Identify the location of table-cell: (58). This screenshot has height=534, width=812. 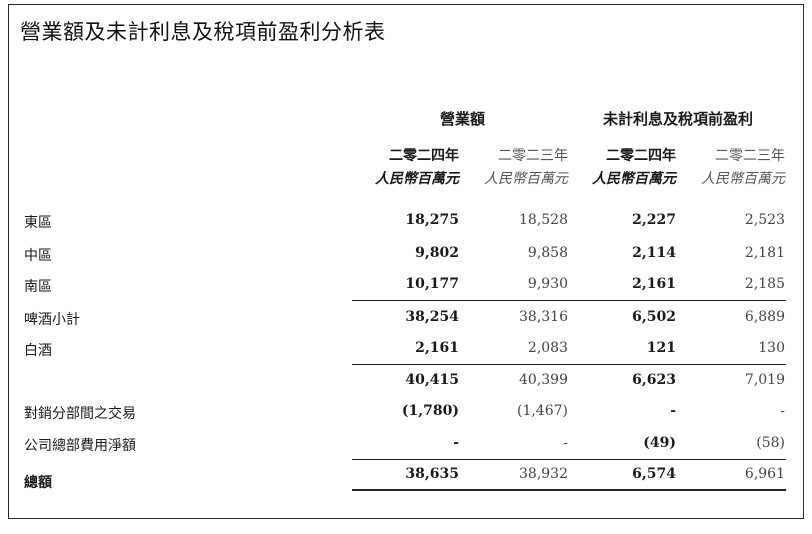
(770, 443).